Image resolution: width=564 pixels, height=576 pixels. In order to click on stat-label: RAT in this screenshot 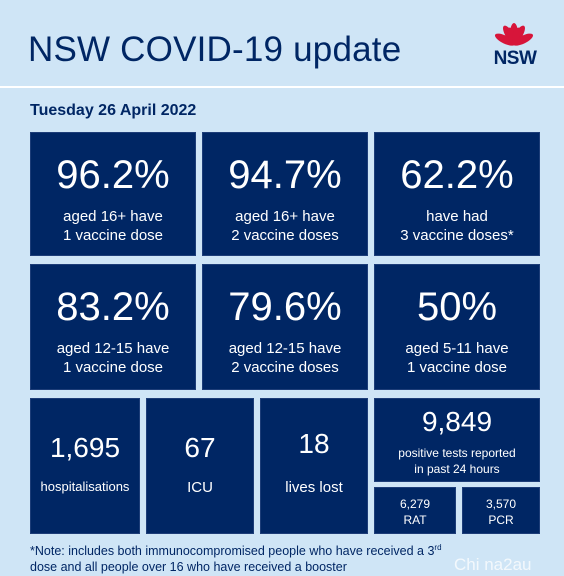, I will do `click(415, 520)`.